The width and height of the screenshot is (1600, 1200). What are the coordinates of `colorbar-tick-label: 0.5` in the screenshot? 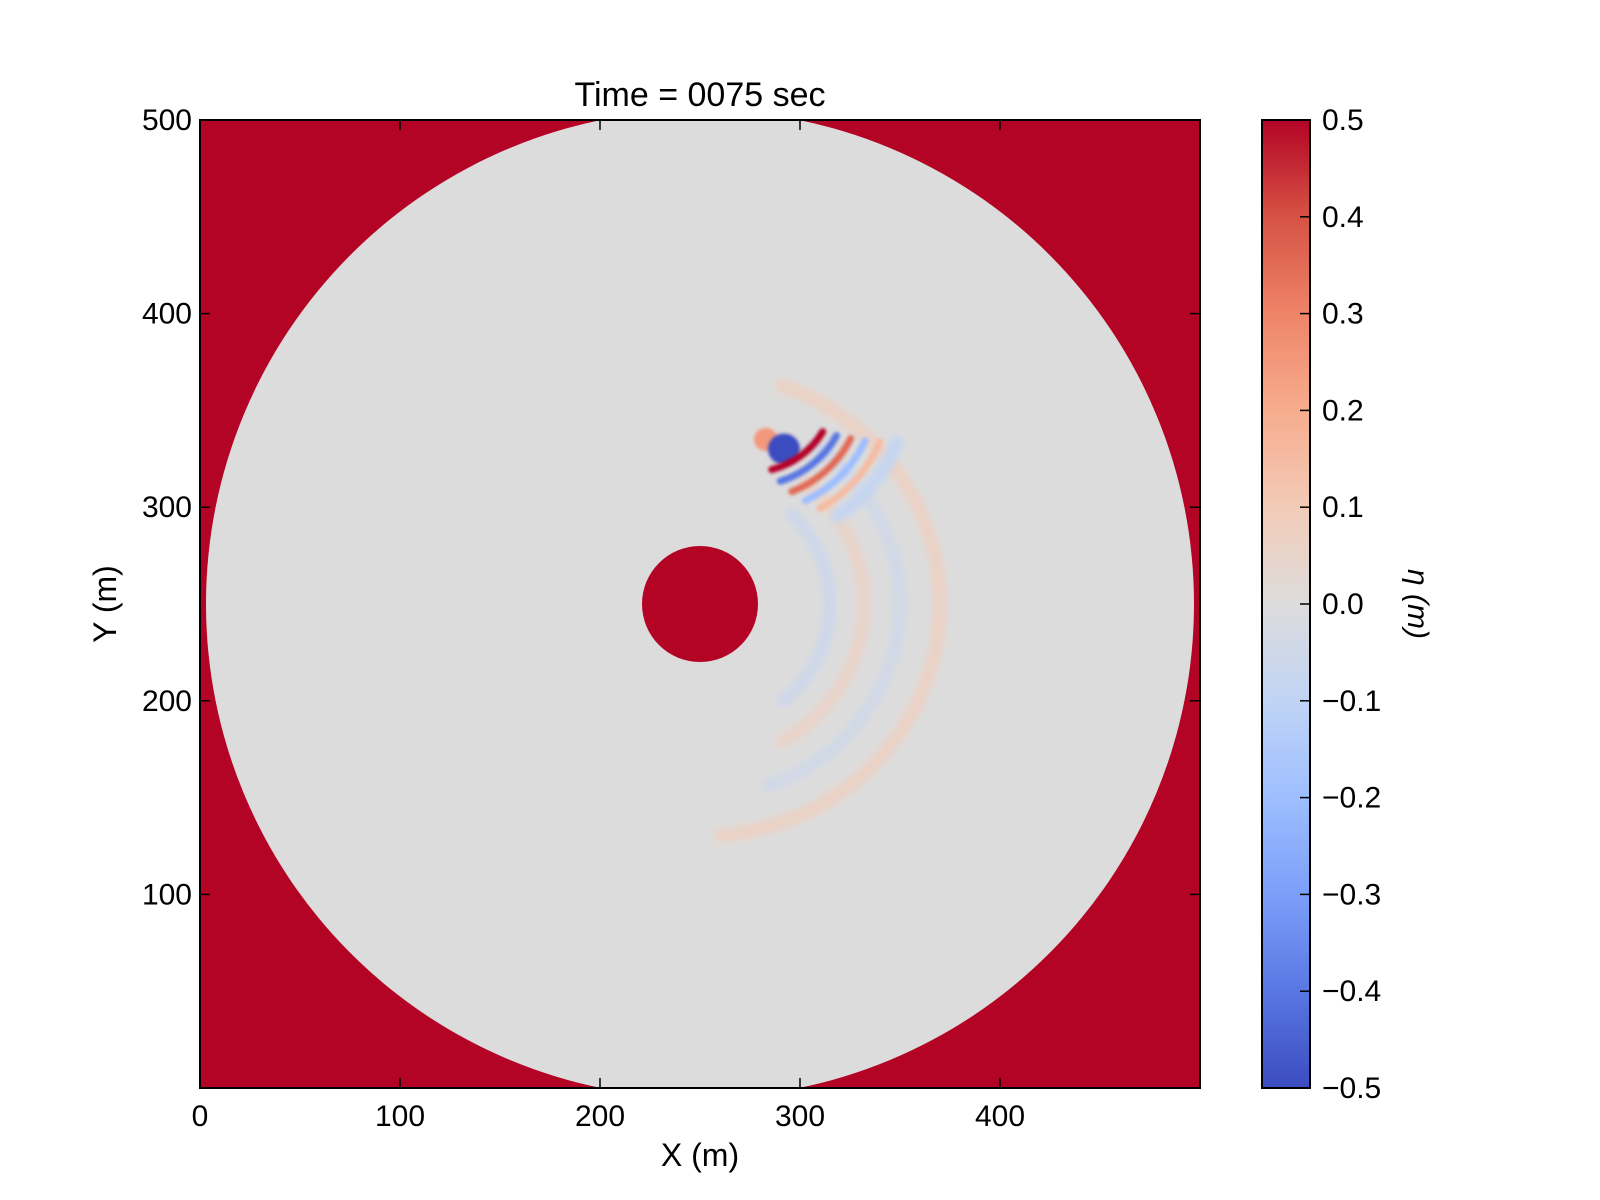 It's located at (1343, 120).